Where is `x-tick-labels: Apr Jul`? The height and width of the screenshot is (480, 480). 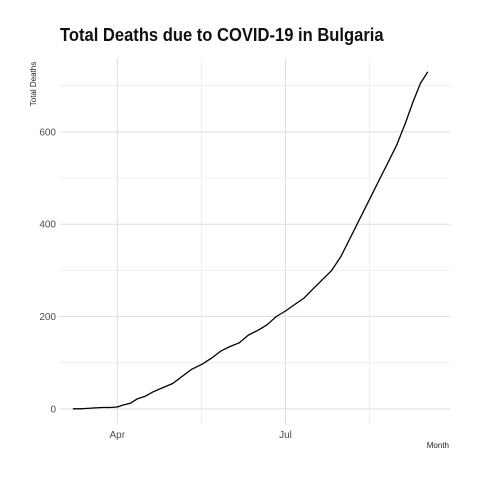
x-tick-labels: Apr Jul is located at coordinates (201, 435).